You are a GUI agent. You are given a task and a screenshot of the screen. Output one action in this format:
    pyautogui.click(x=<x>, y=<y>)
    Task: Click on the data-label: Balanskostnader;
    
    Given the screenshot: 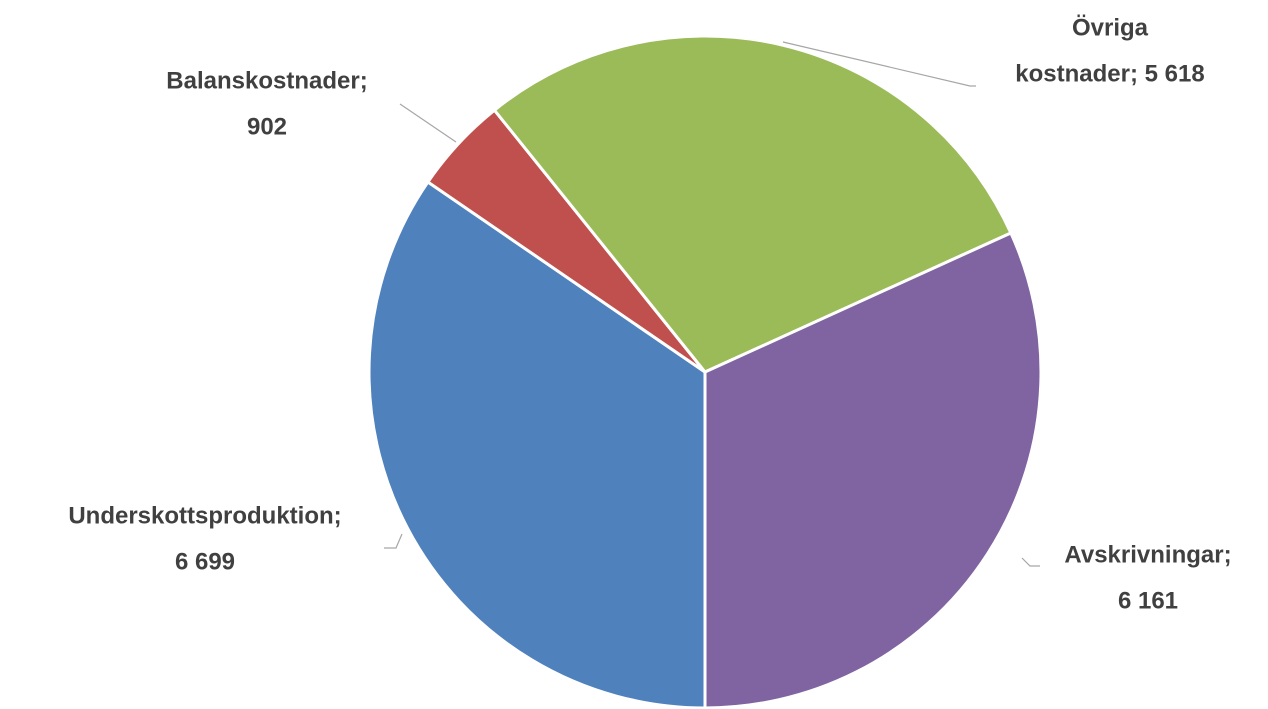 What is the action you would take?
    pyautogui.click(x=266, y=80)
    